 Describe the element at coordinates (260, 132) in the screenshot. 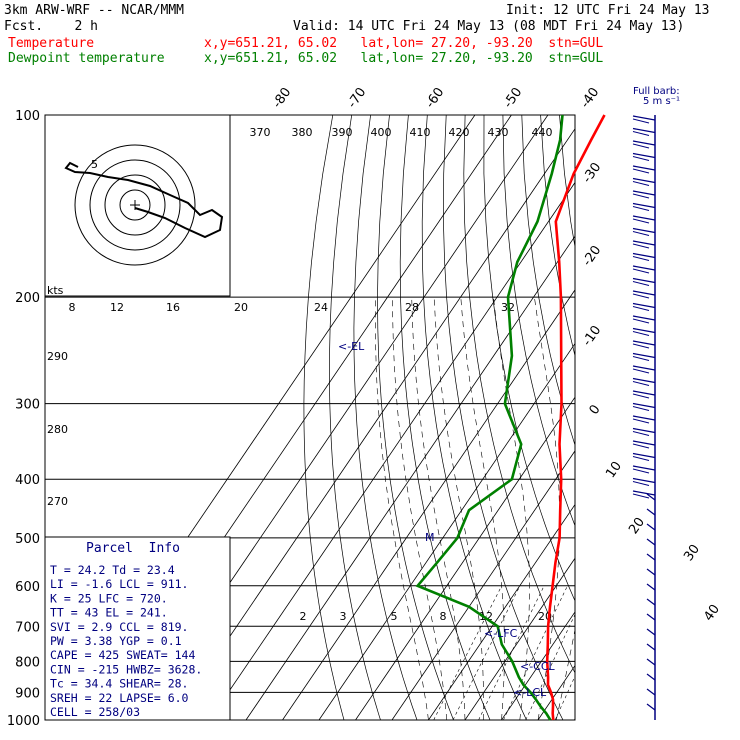

I see `theta-label: 370` at that location.